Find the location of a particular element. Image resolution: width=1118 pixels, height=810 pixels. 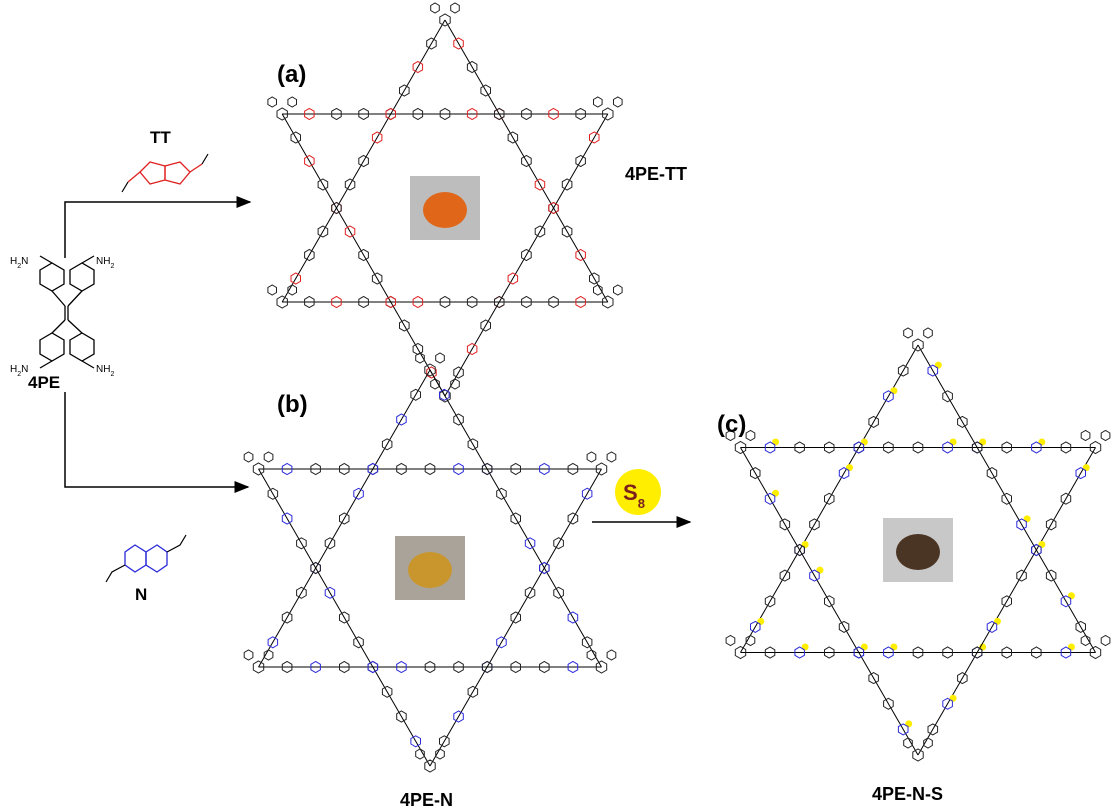

s8-subscript: 8 is located at coordinates (641, 503).